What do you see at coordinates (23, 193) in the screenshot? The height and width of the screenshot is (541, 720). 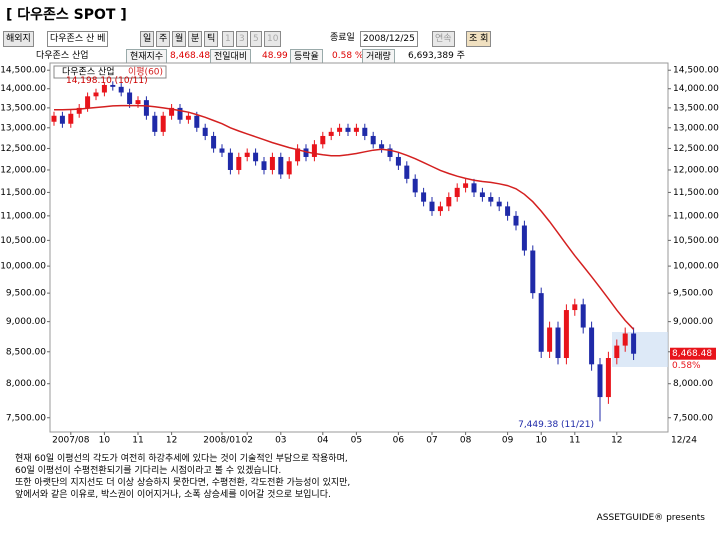 I see `y-tick-label: 11,500.00` at bounding box center [23, 193].